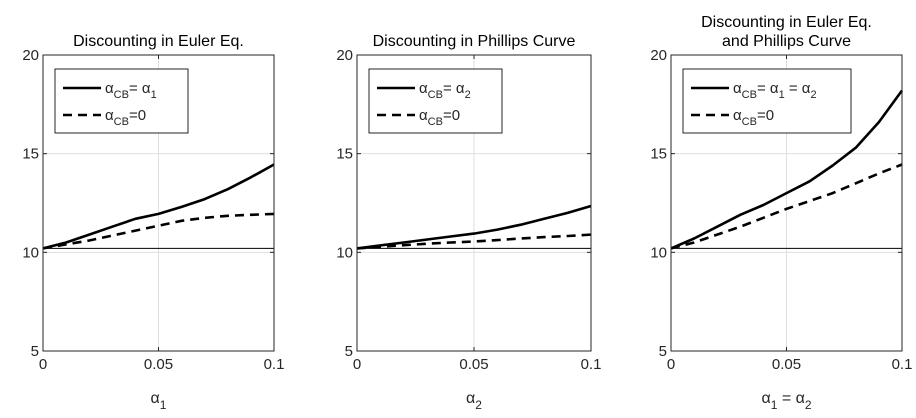 Image resolution: width=916 pixels, height=418 pixels. Describe the element at coordinates (786, 41) in the screenshot. I see `chart-title: and Phillips Curve` at that location.